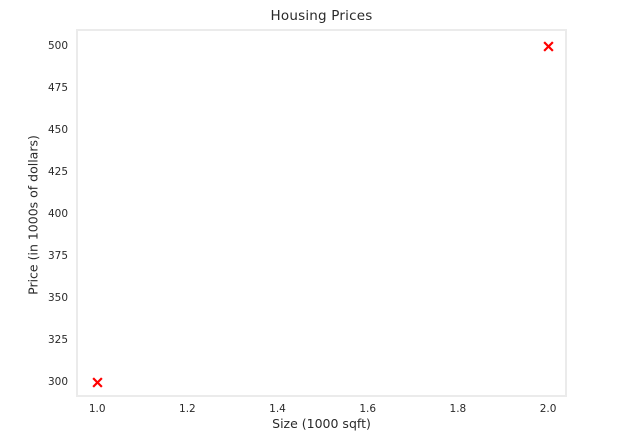 The image size is (630, 442). I want to click on x-tick-label: 1.6, so click(368, 409).